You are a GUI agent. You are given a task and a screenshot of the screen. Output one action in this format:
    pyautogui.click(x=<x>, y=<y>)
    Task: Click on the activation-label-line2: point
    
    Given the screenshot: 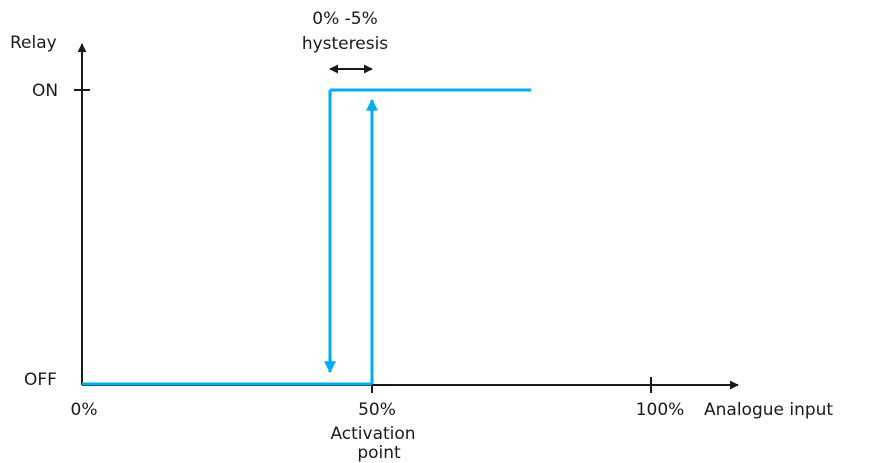 What is the action you would take?
    pyautogui.click(x=379, y=453)
    